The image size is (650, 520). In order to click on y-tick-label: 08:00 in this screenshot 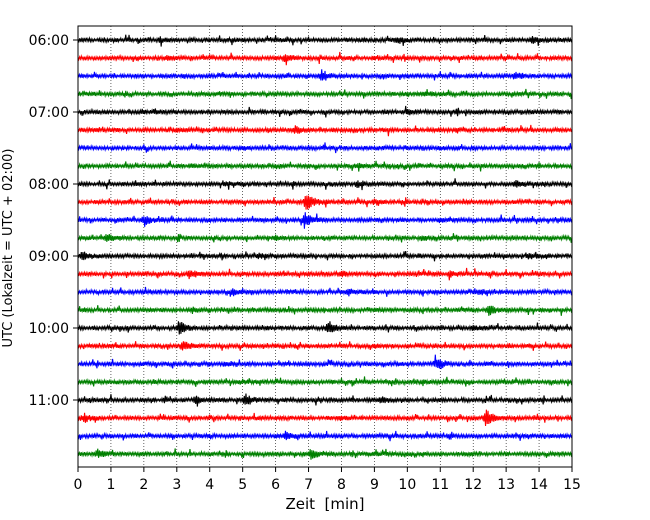, I will do `click(49, 185)`.